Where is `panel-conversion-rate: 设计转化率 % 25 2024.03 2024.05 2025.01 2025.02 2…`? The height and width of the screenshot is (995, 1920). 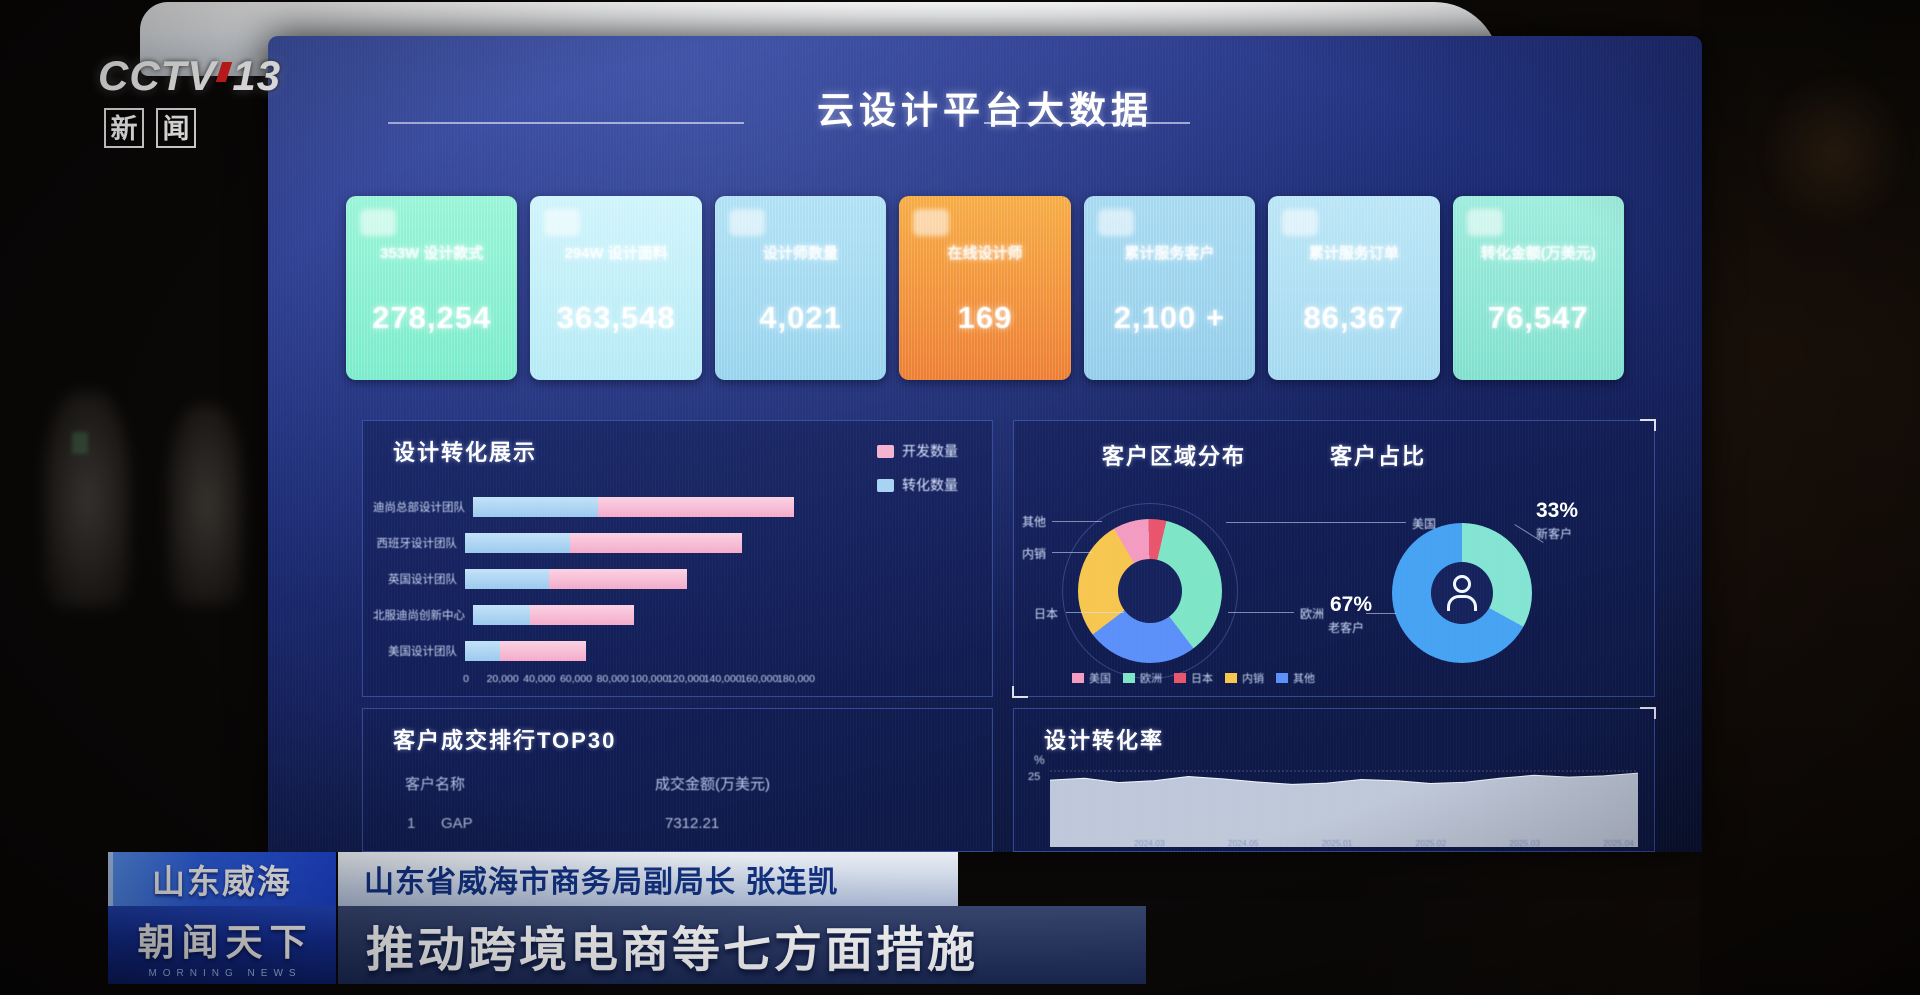 panel-conversion-rate: 设计转化率 % 25 2024.03 2024.05 2025.01 2025.02 2… is located at coordinates (1334, 779).